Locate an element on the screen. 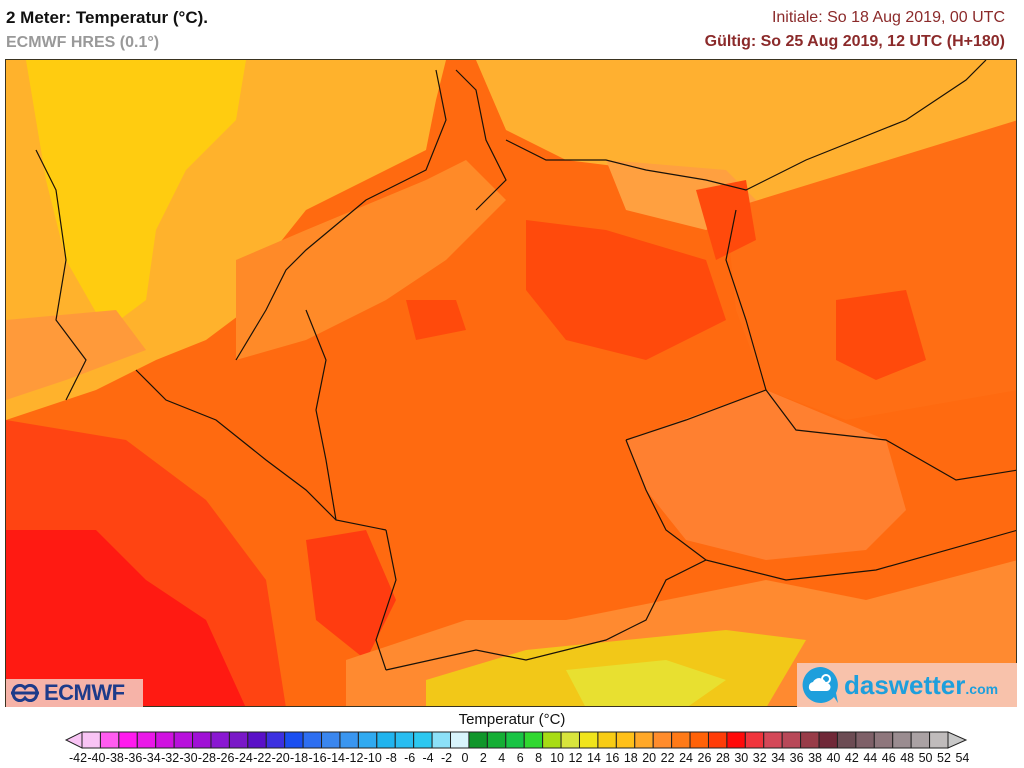  daswetter-logo-suffix: .com is located at coordinates (982, 689).